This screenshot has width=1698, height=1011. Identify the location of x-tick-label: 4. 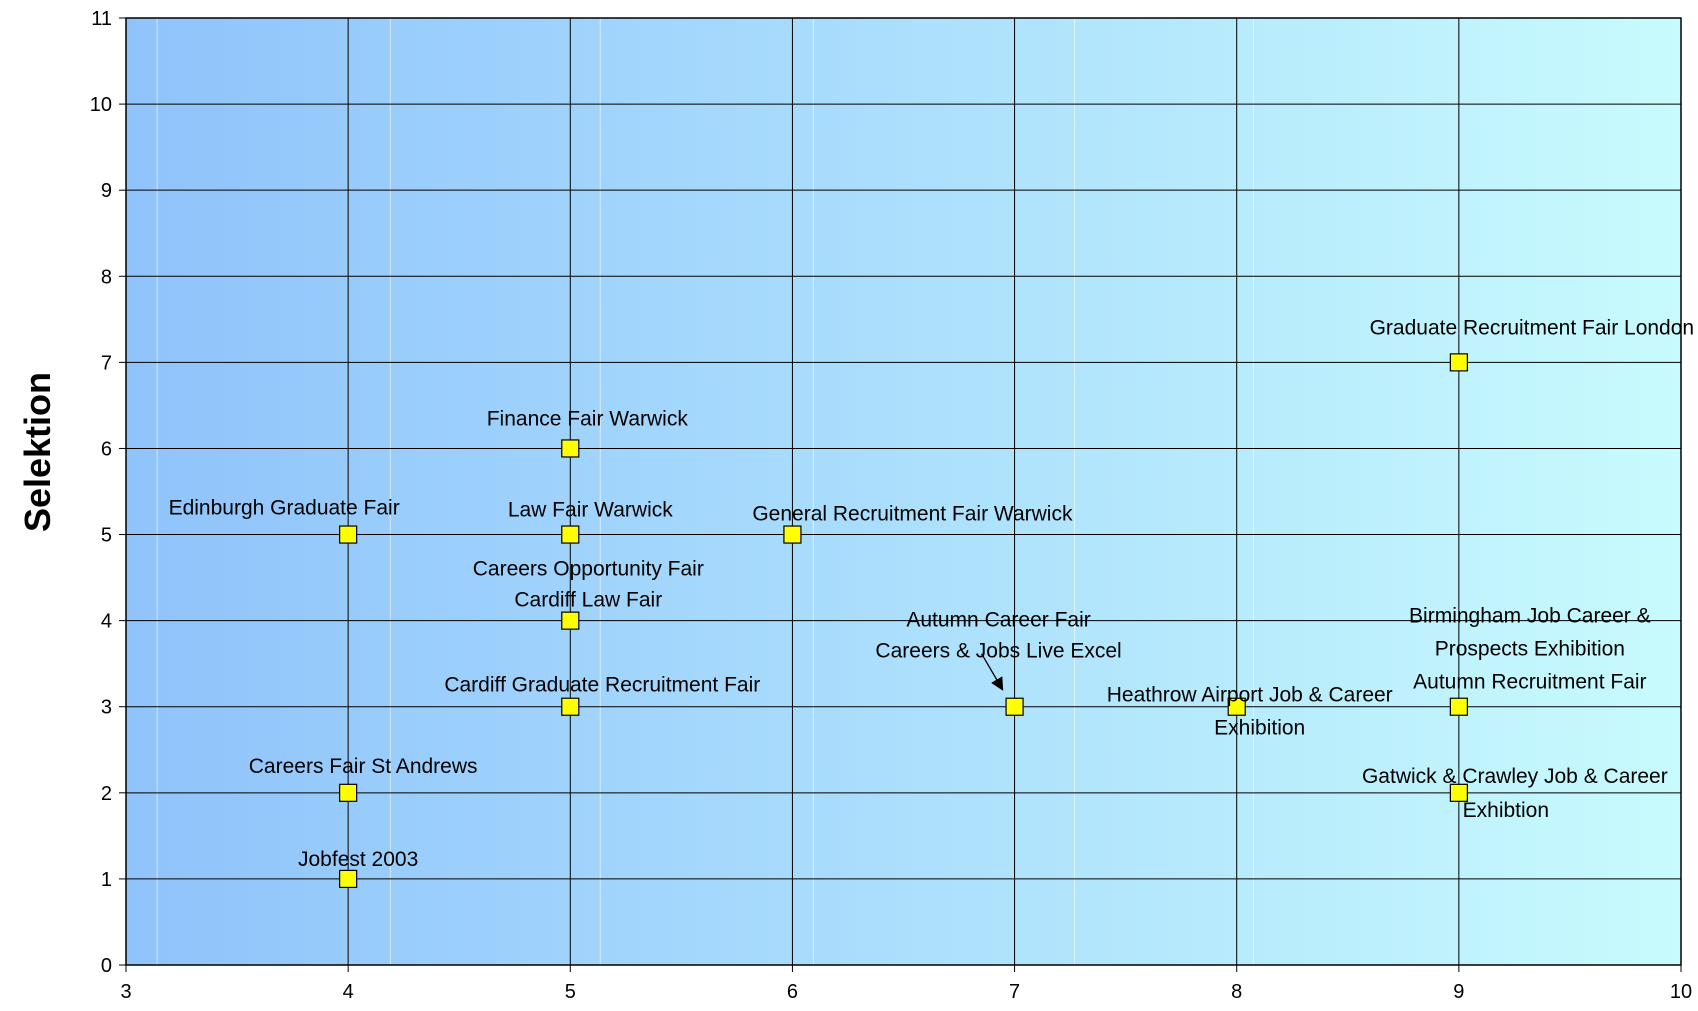
(348, 992).